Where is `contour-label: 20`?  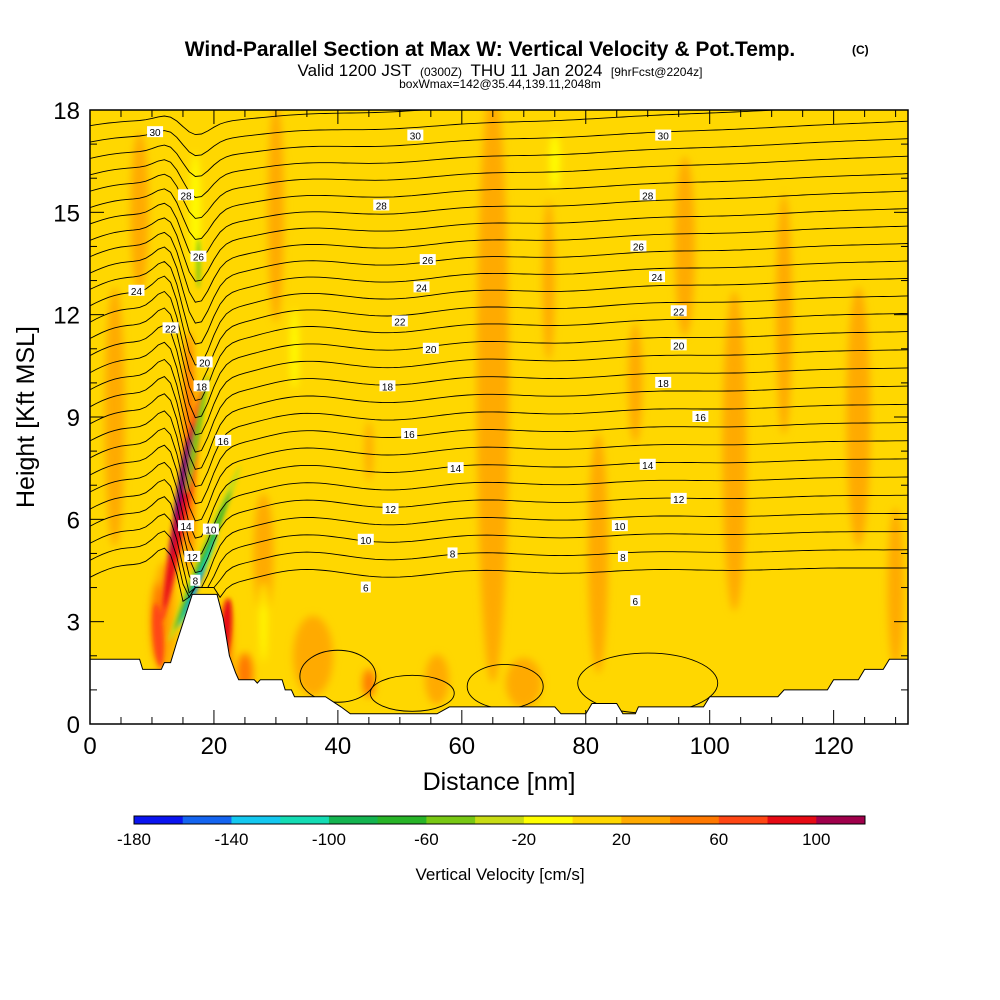 contour-label: 20 is located at coordinates (678, 345).